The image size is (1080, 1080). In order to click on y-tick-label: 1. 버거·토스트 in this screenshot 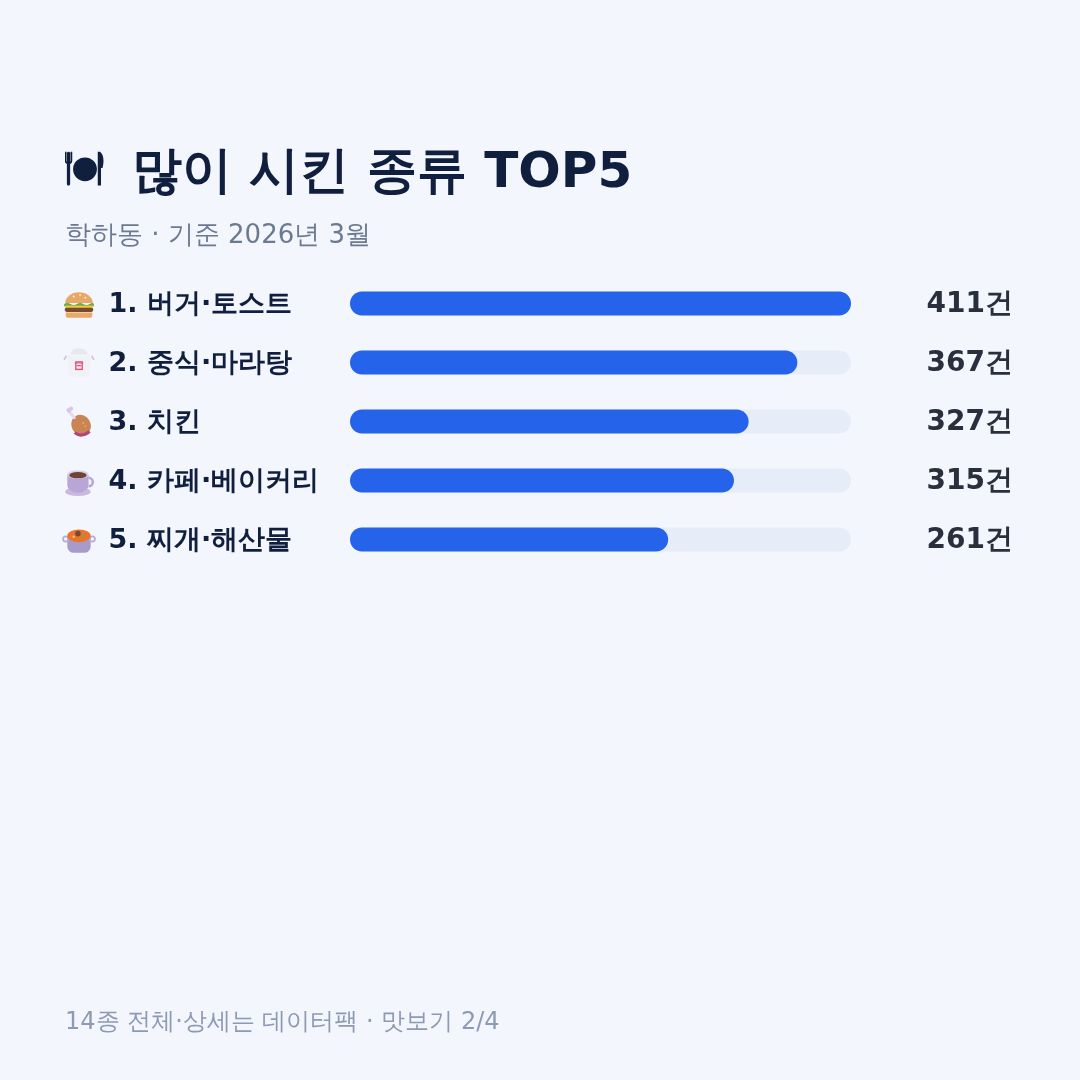, I will do `click(200, 302)`.